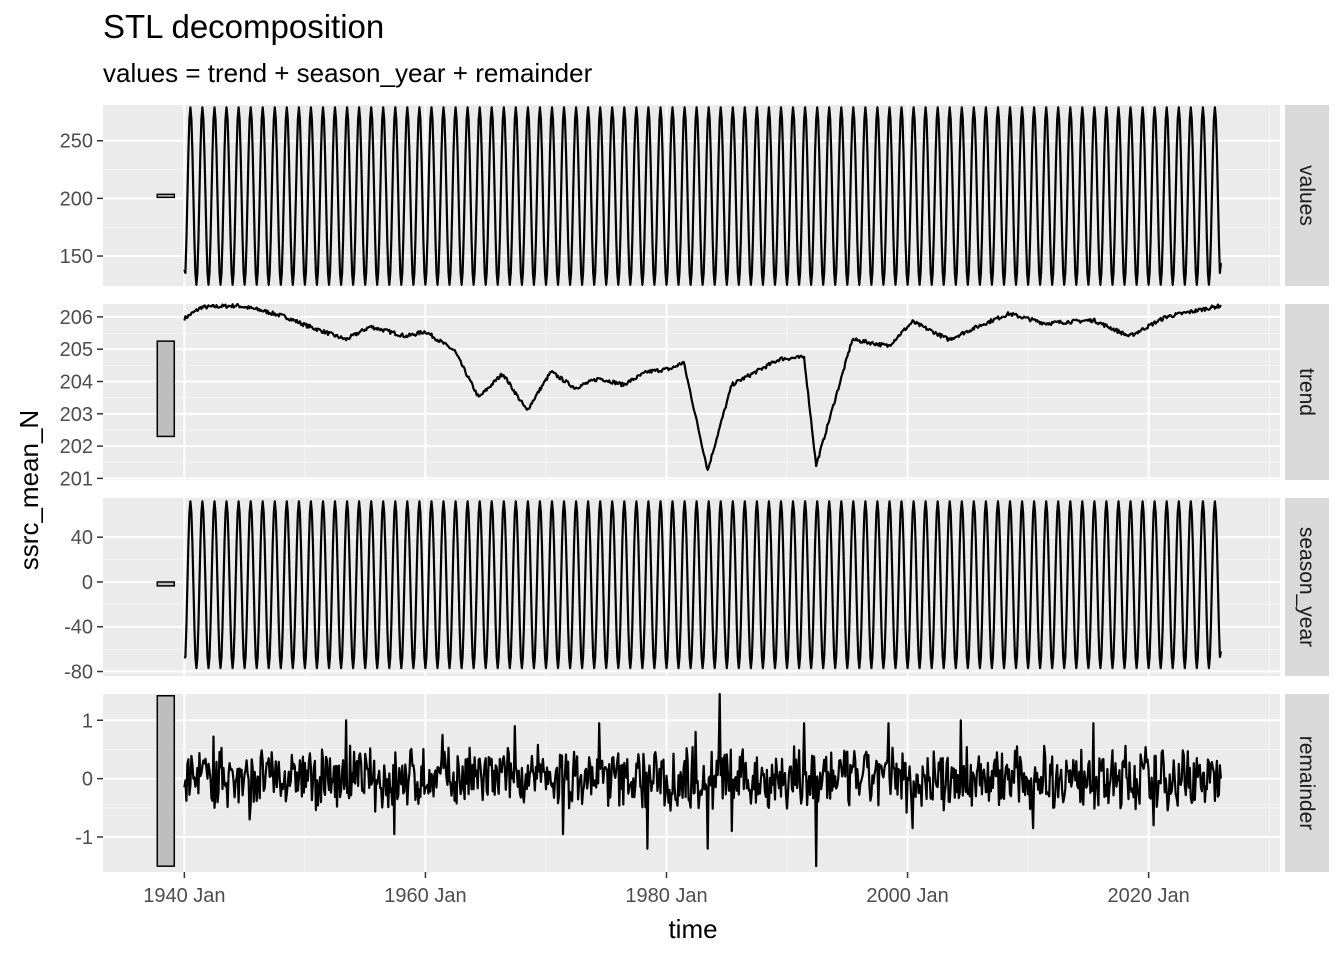 This screenshot has height=960, width=1344. I want to click on x-tick-label: 2020 Jan, so click(1148, 896).